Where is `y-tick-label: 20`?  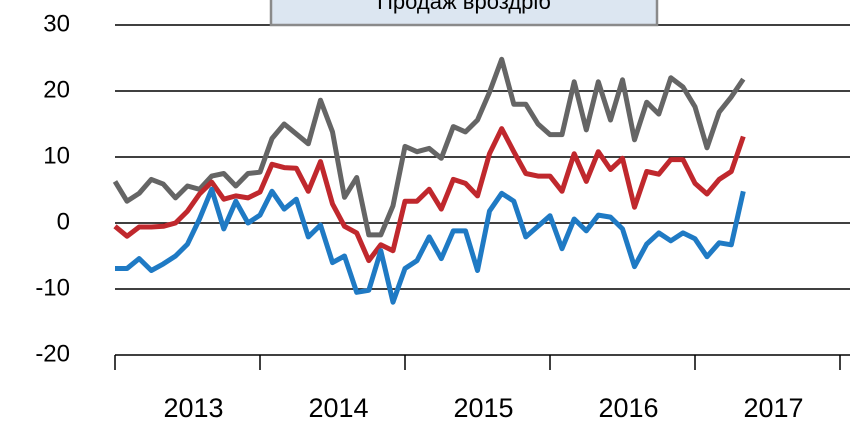
y-tick-label: 20 is located at coordinates (56, 89).